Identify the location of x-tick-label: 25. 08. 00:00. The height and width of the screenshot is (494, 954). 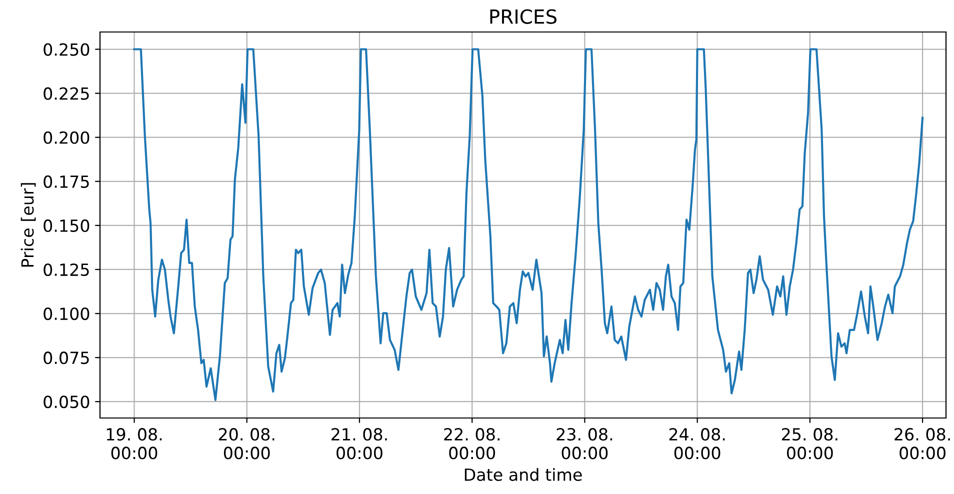
(810, 444).